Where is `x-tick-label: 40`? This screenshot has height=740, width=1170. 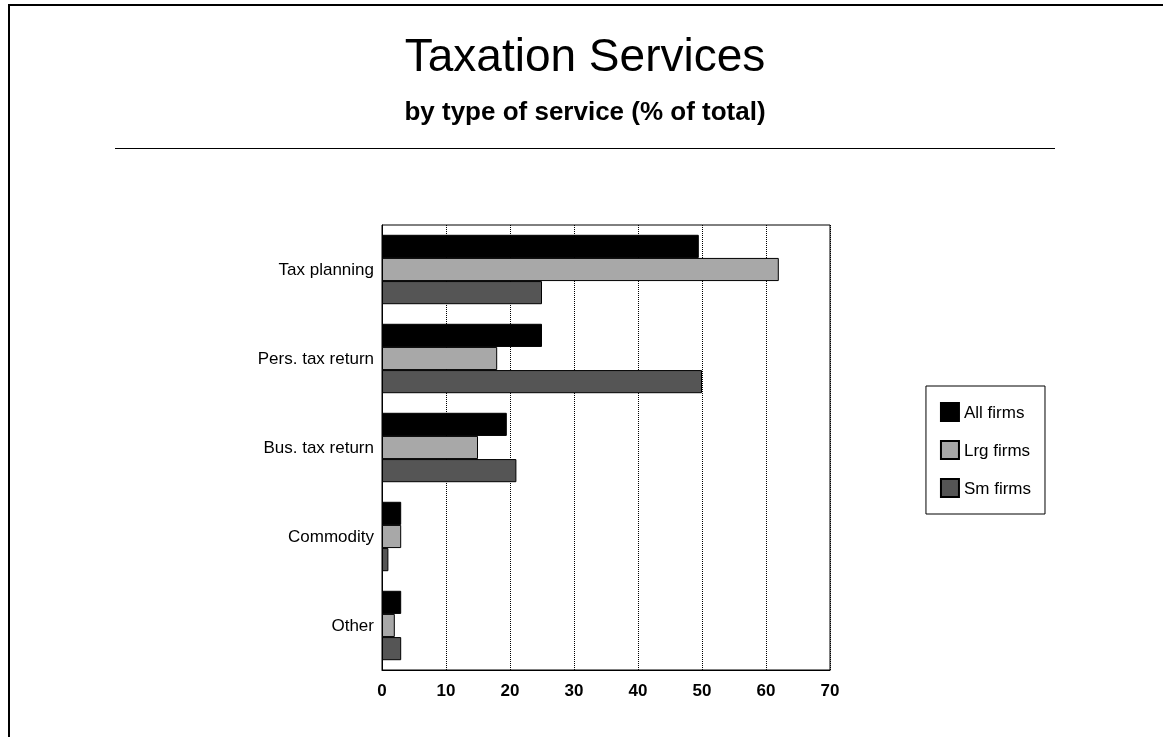
x-tick-label: 40 is located at coordinates (638, 690).